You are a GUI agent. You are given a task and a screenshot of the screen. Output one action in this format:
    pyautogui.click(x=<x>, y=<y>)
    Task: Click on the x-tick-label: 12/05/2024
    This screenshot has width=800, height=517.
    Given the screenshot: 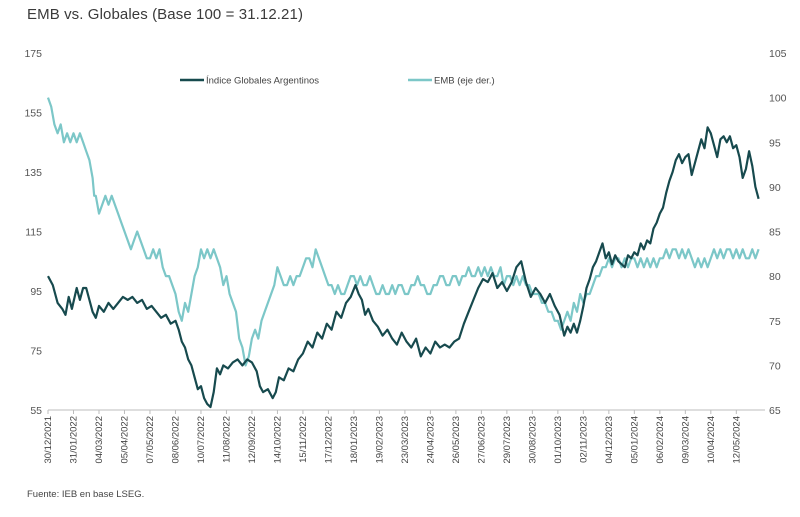 What is the action you would take?
    pyautogui.click(x=736, y=440)
    